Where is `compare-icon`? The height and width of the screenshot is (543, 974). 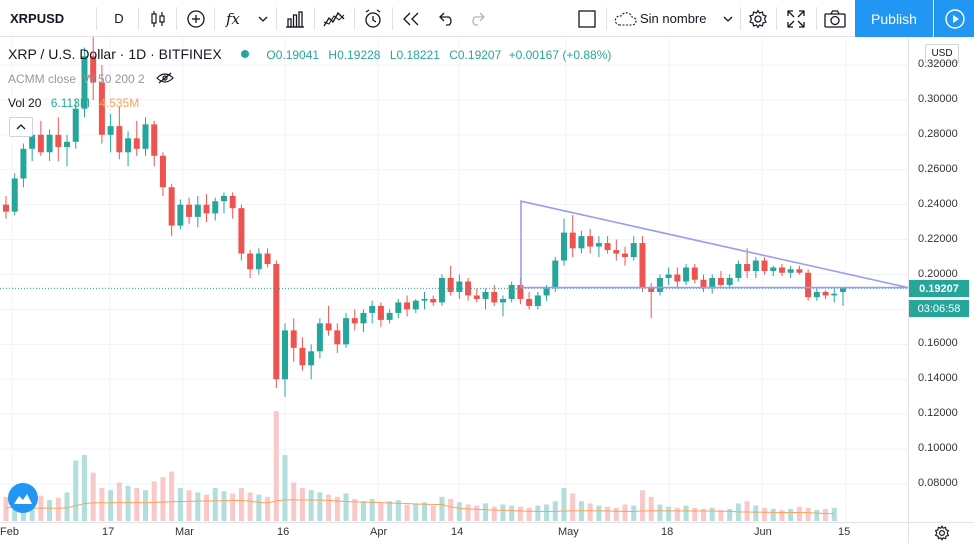 compare-icon is located at coordinates (334, 18).